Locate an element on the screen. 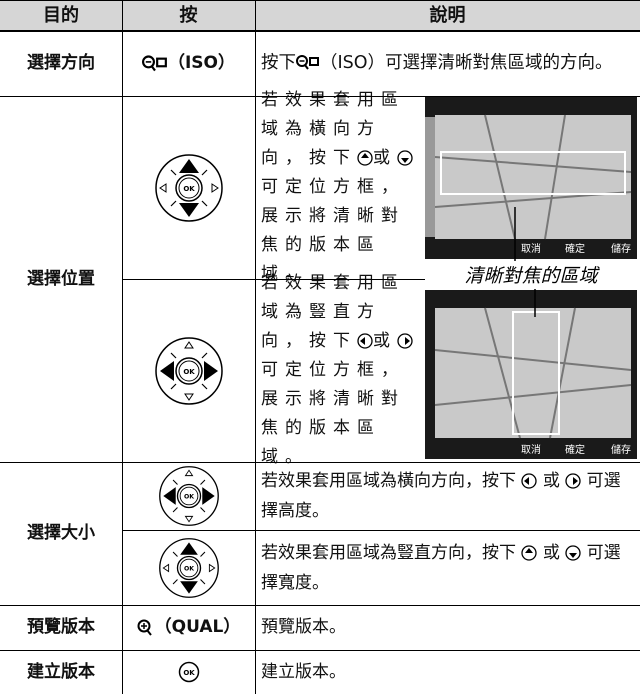 The height and width of the screenshot is (694, 640). text: 預覽版本。 is located at coordinates (303, 627).